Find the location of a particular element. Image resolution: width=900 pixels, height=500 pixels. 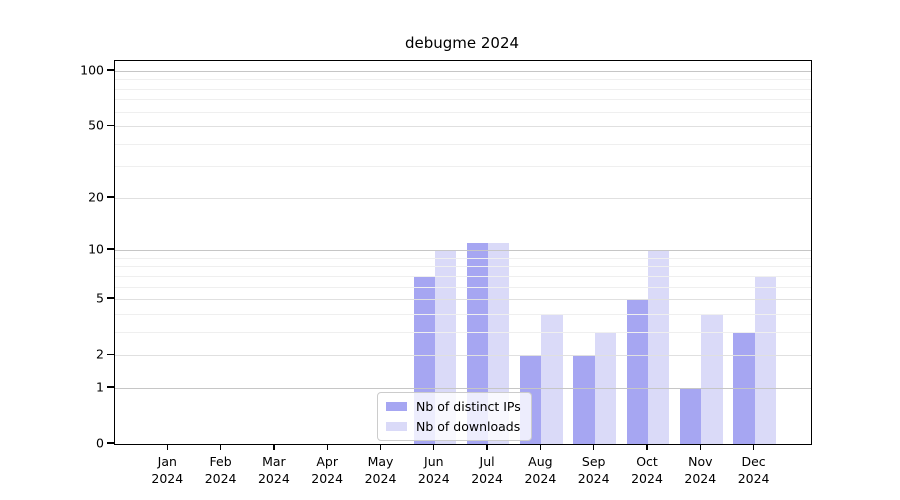

x-tick-mark-jan is located at coordinates (167, 447).